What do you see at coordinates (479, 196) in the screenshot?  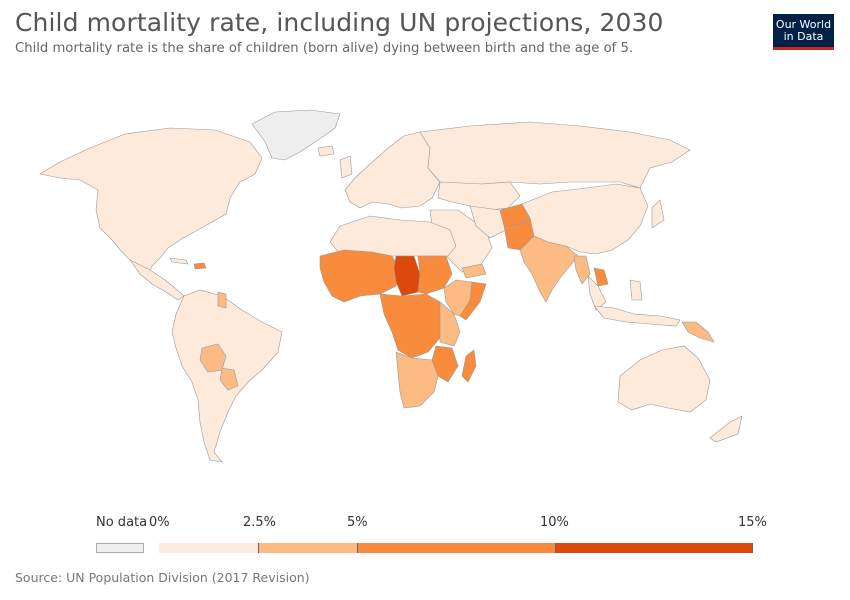 I see `region-central-asia` at bounding box center [479, 196].